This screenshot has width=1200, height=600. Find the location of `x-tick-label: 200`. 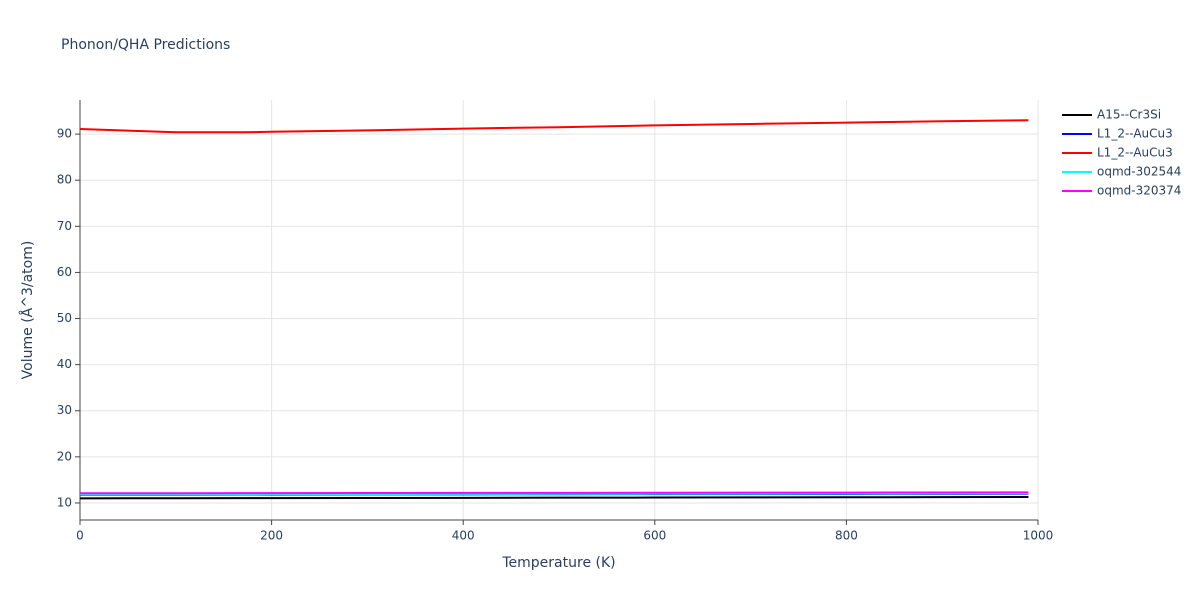

x-tick-label: 200 is located at coordinates (271, 536).